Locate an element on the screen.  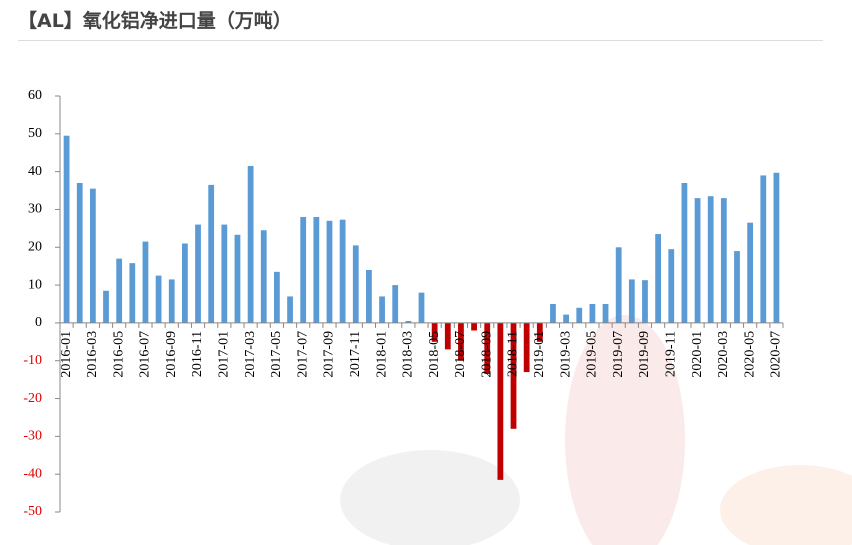
x-tick-label: 2017-11 is located at coordinates (355, 354).